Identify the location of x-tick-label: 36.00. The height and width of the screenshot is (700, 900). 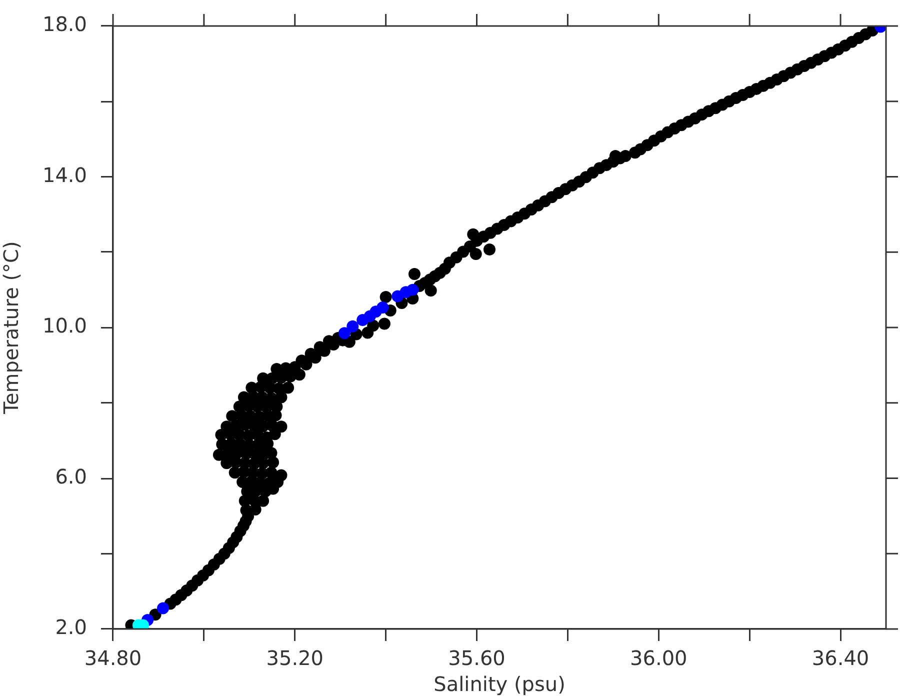
(659, 658).